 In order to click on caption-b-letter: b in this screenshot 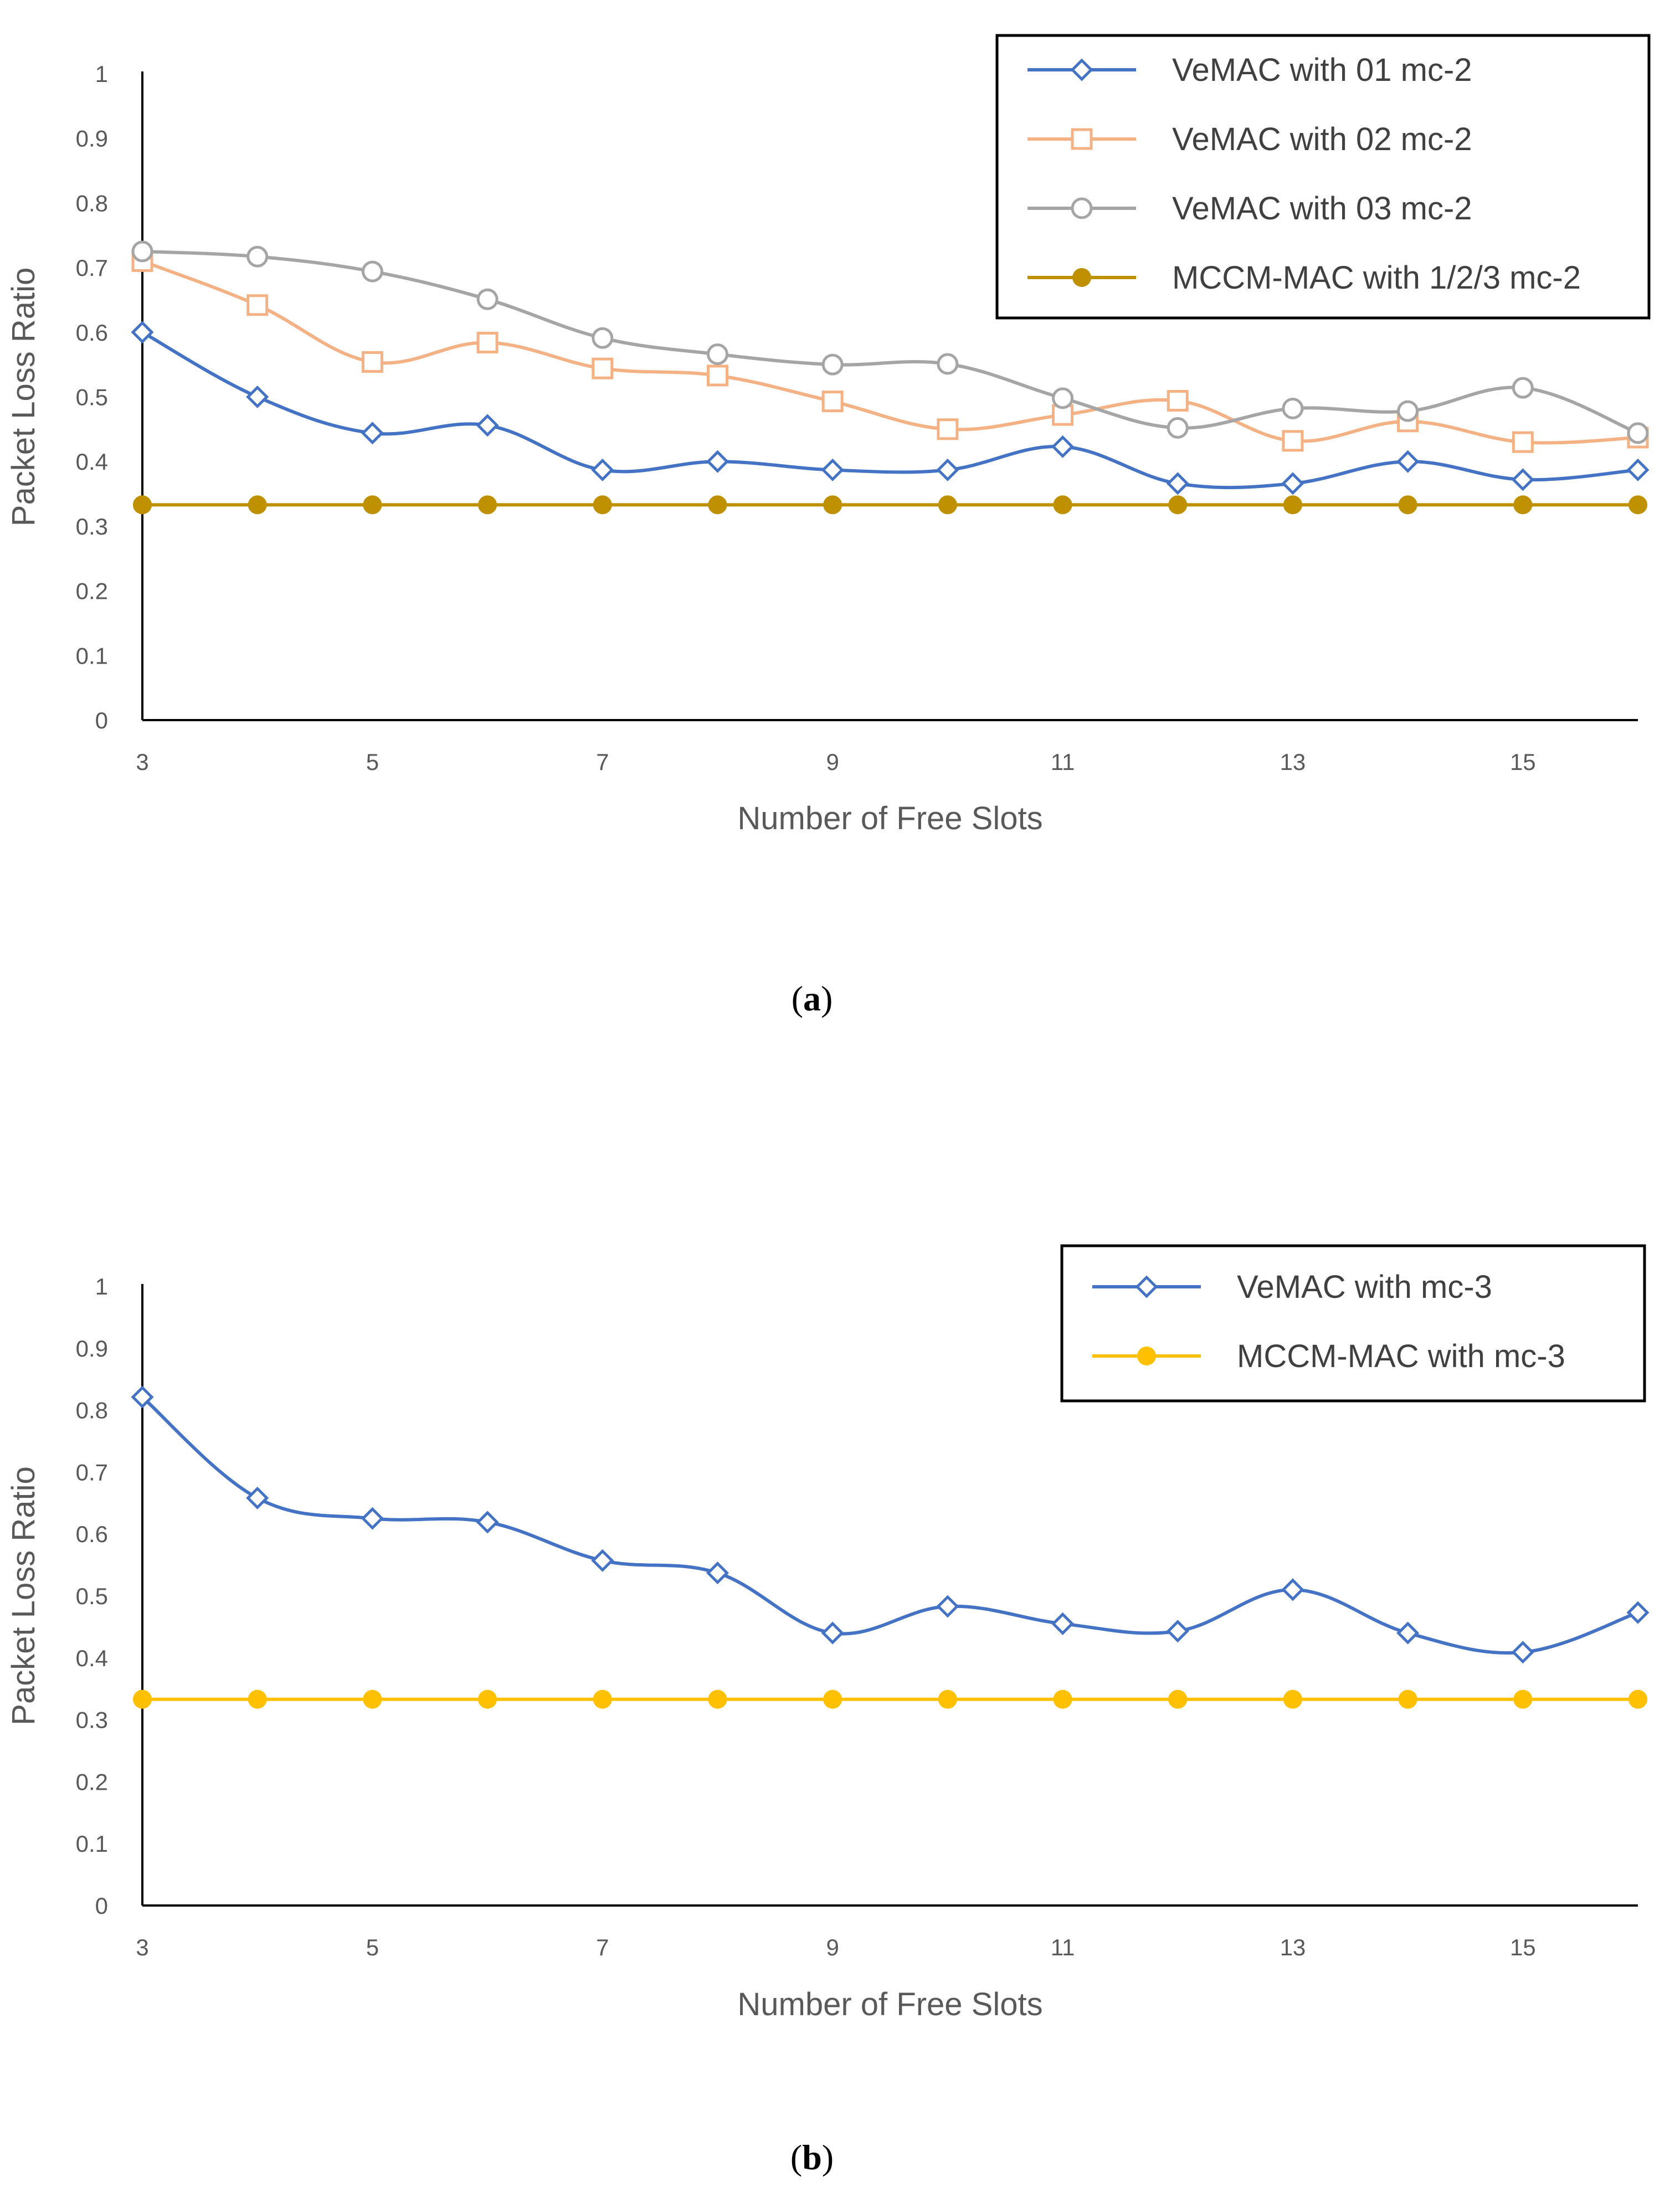, I will do `click(812, 2157)`.